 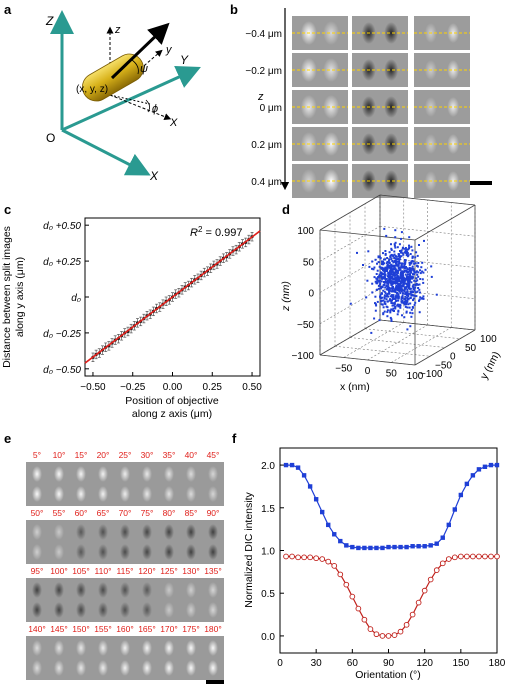 I want to click on b-row-labels: −0.4 μm −0.2 μm 0 μm 0.2 μm 0.4 μm, so click(x=263, y=108).